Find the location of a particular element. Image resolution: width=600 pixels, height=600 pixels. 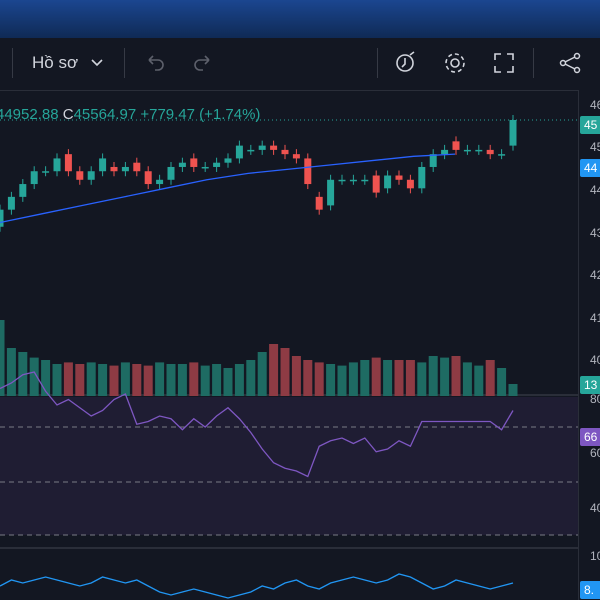

osc-badge: 8. is located at coordinates (590, 590).